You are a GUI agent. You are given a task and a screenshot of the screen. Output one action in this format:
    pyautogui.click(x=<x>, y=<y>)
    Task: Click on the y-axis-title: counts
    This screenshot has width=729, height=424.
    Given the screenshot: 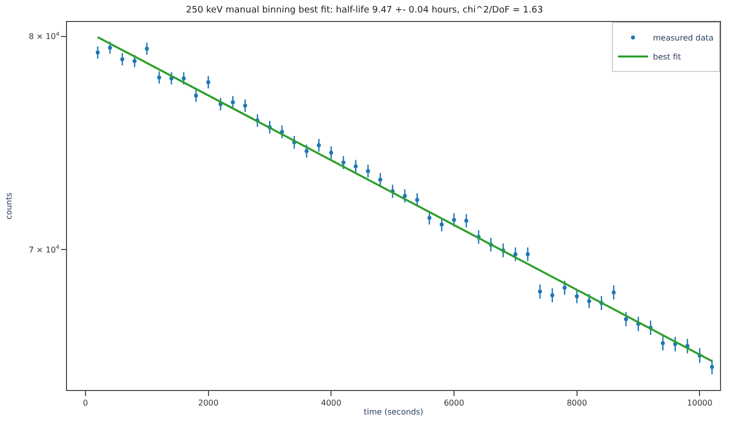 What is the action you would take?
    pyautogui.click(x=9, y=206)
    